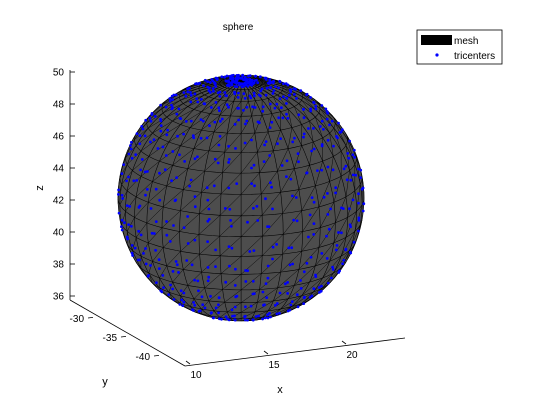  Describe the element at coordinates (59, 73) in the screenshot. I see `z-tick-label: 50` at that location.